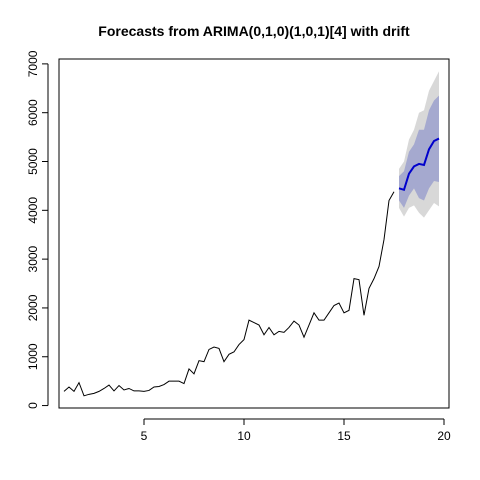 This screenshot has height=480, width=480. I want to click on y-tick-label: 1000, so click(33, 356).